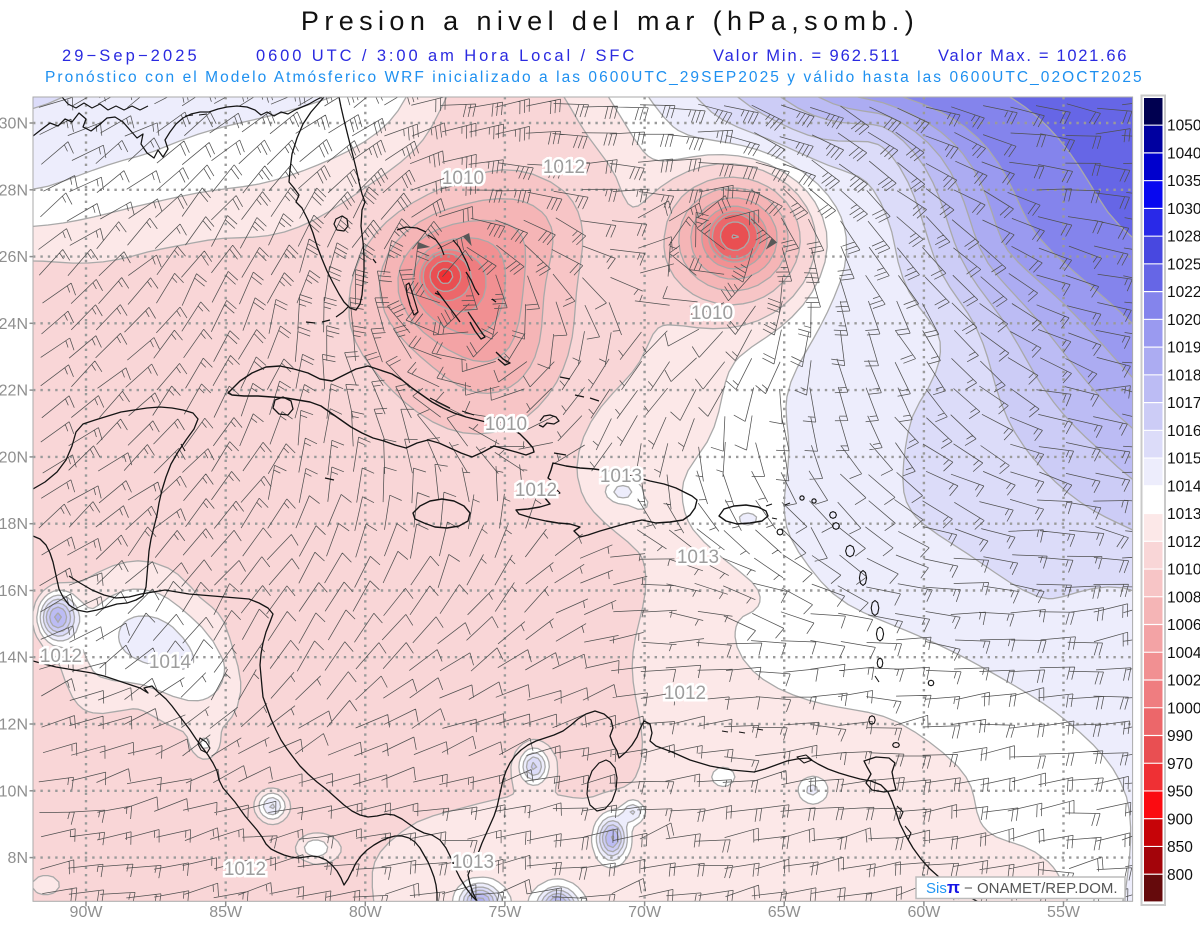  What do you see at coordinates (1183, 708) in the screenshot?
I see `svg-text: 1000` at bounding box center [1183, 708].